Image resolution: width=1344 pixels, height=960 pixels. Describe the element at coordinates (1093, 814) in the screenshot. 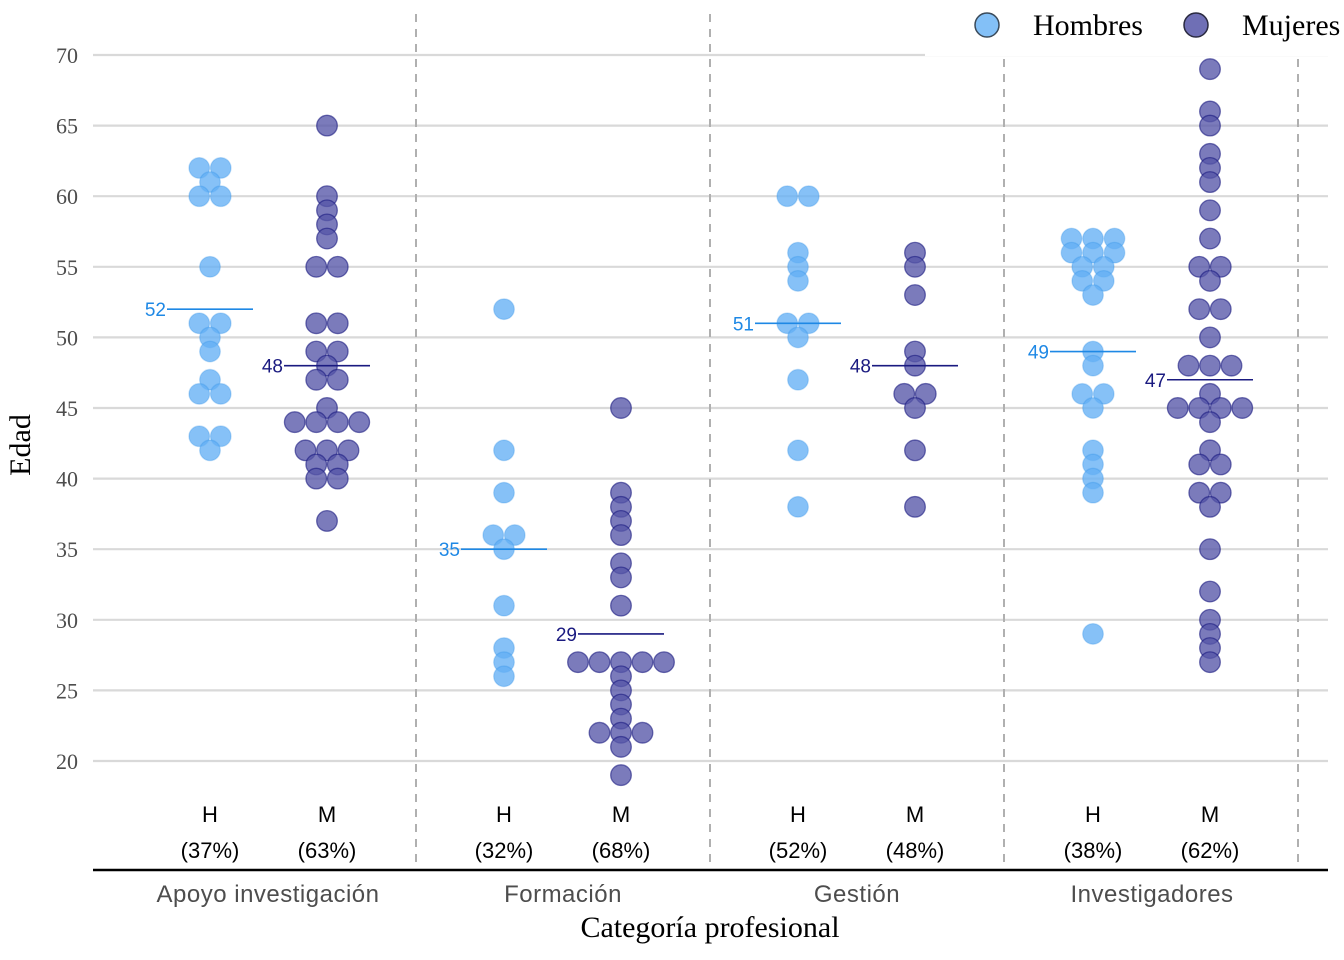

I see `group-sex-label-6: H` at that location.